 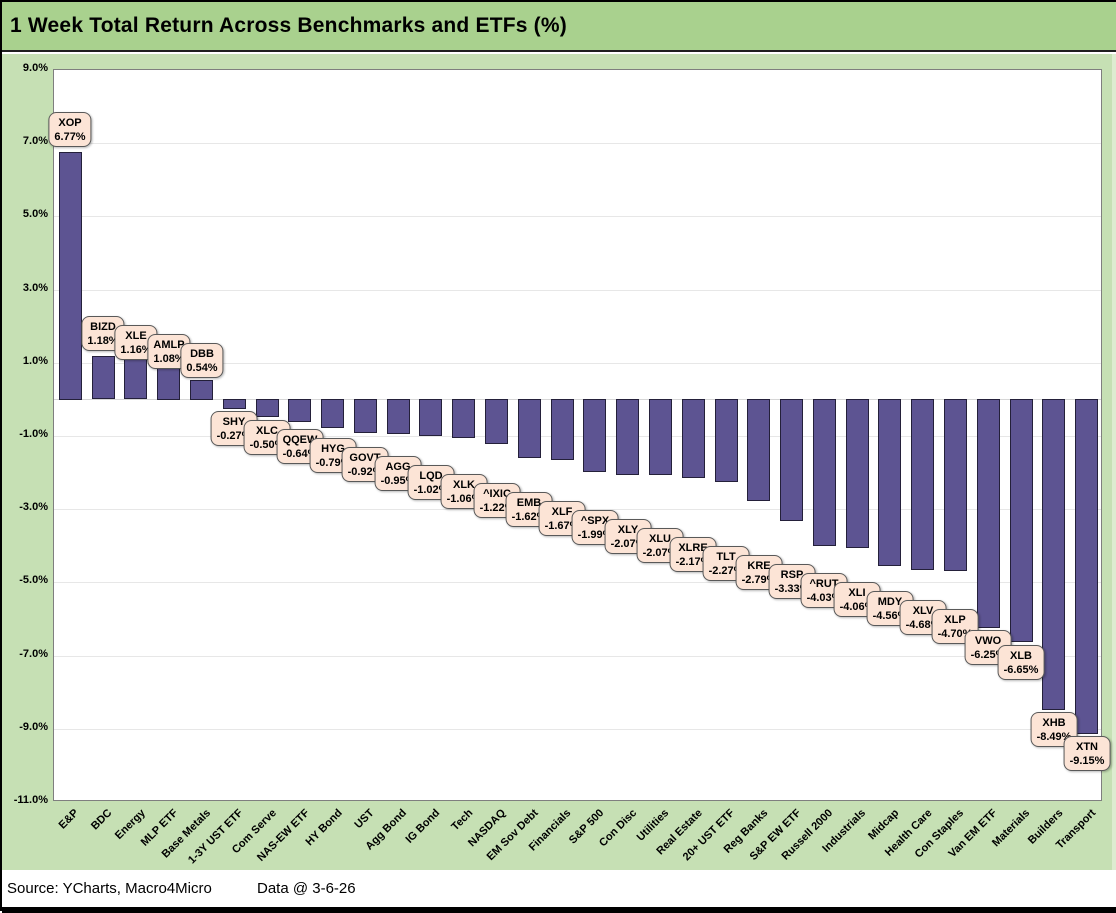 I want to click on y-tick-label: 5.0%, so click(x=35, y=214).